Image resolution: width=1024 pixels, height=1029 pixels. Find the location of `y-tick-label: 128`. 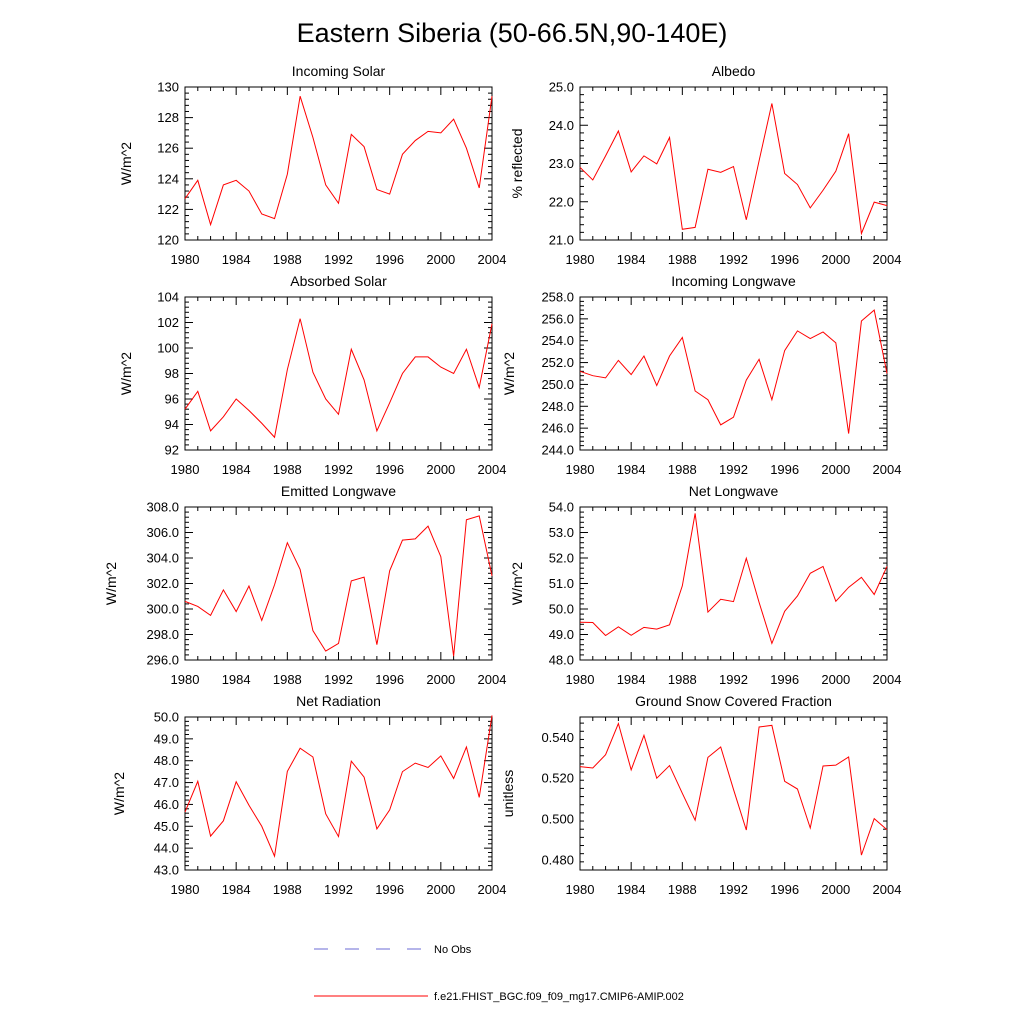

y-tick-label: 128 is located at coordinates (168, 117).